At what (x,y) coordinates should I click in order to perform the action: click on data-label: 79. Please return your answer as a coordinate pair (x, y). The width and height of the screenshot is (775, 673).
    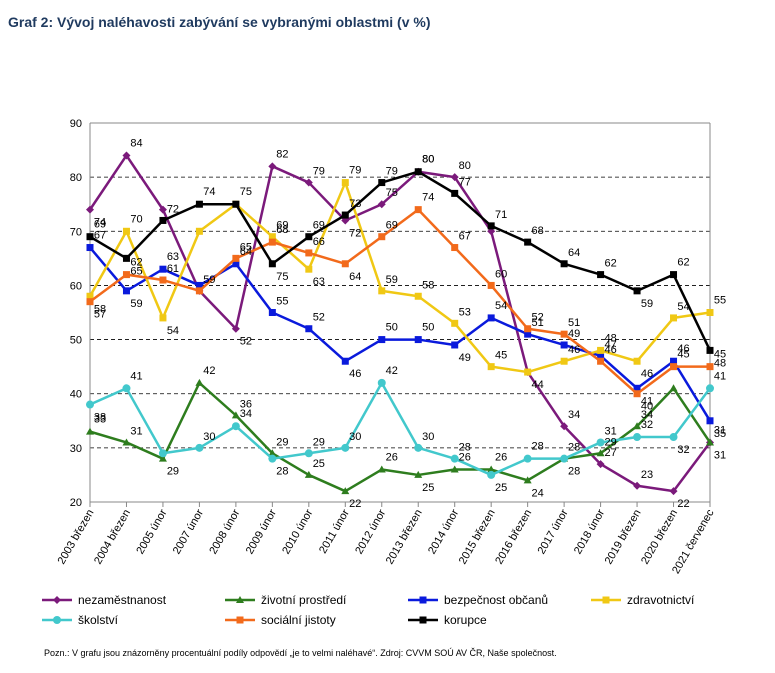
    Looking at the image, I should click on (355, 171).